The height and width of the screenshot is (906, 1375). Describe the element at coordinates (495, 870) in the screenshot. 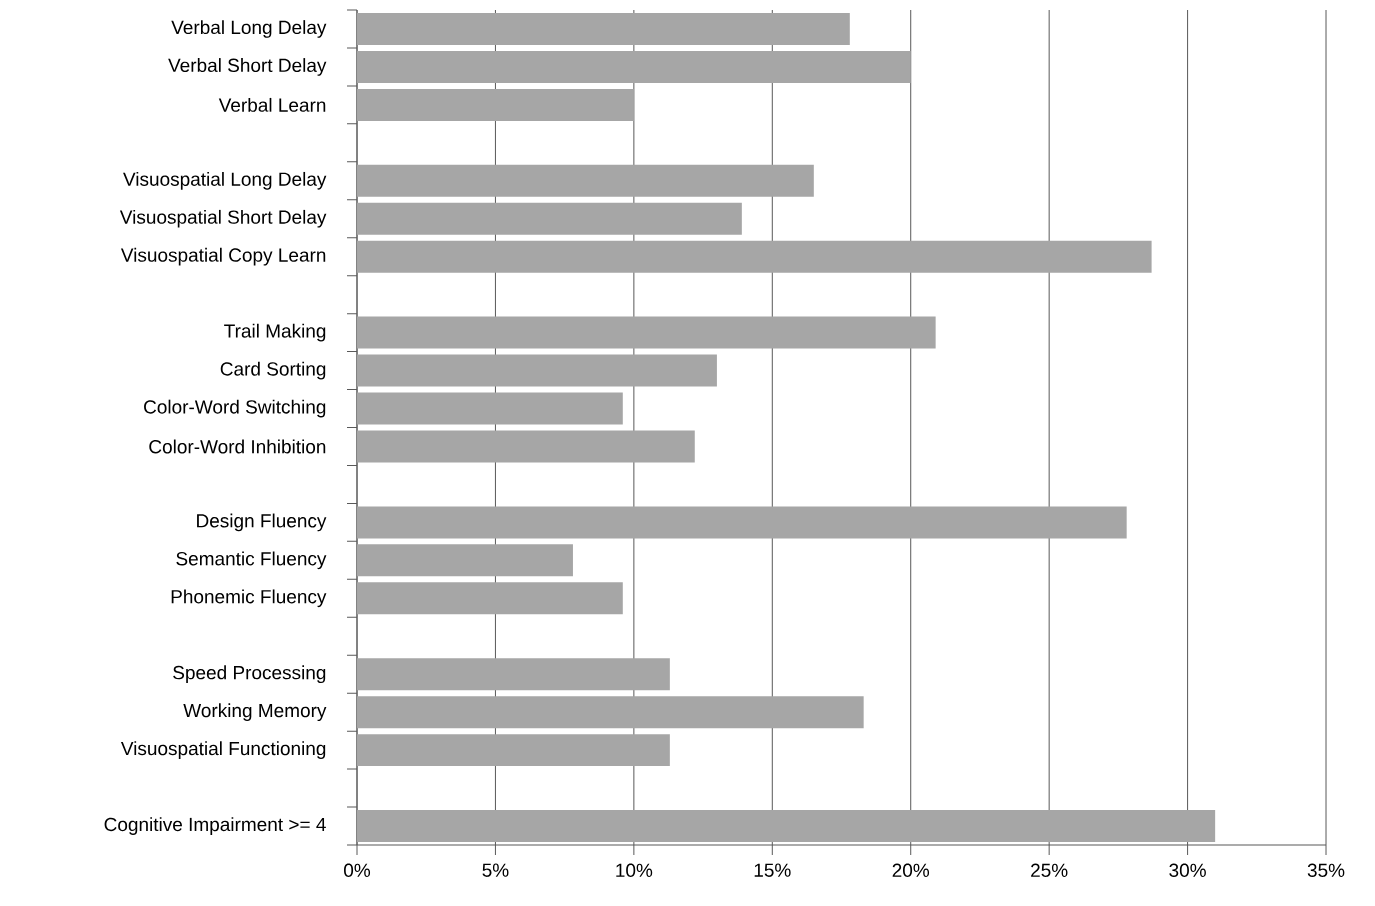

I see `x-tick-label: 5%` at that location.